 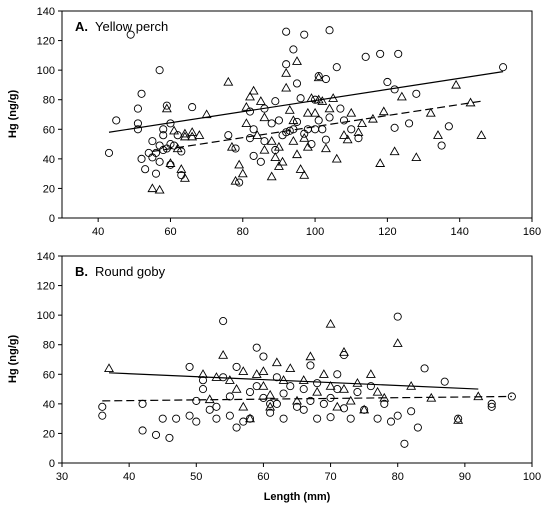 I want to click on panel-a-x-tick-label: 160, so click(x=532, y=232).